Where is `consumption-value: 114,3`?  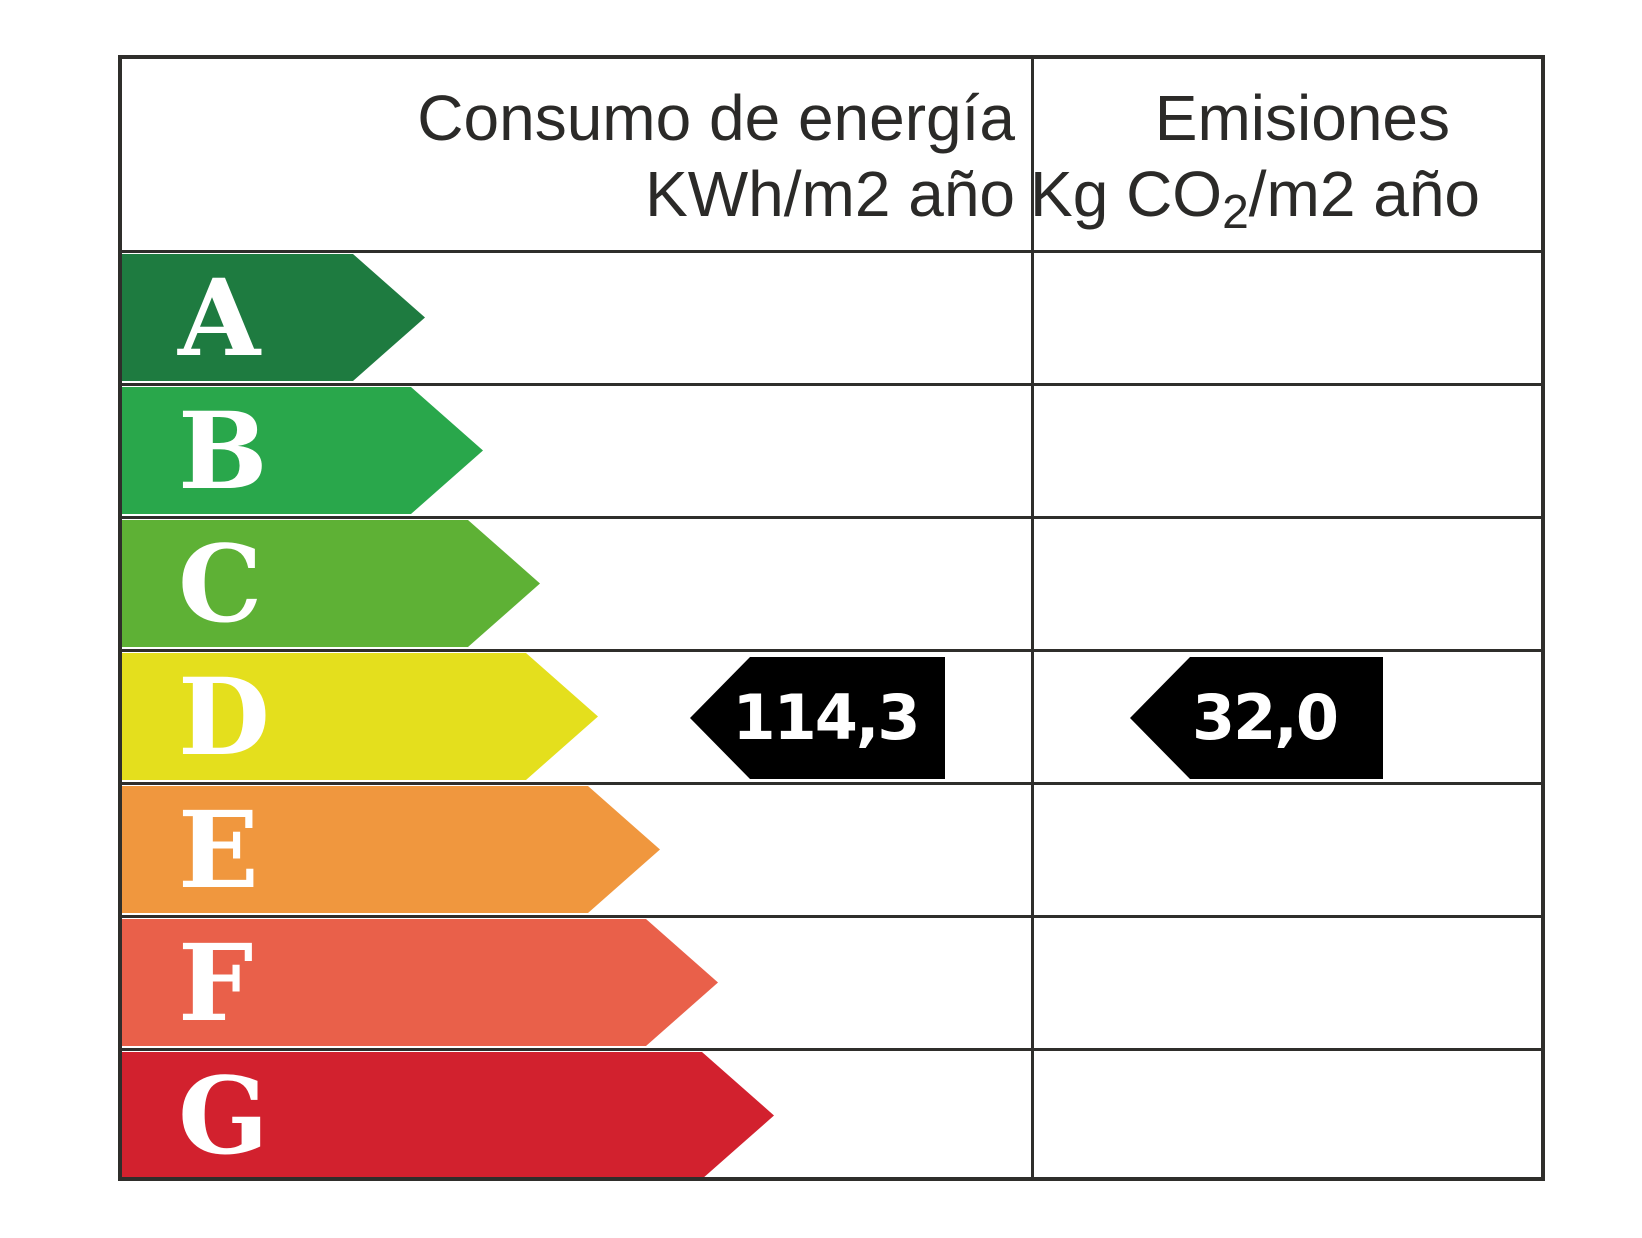
consumption-value: 114,3 is located at coordinates (826, 717).